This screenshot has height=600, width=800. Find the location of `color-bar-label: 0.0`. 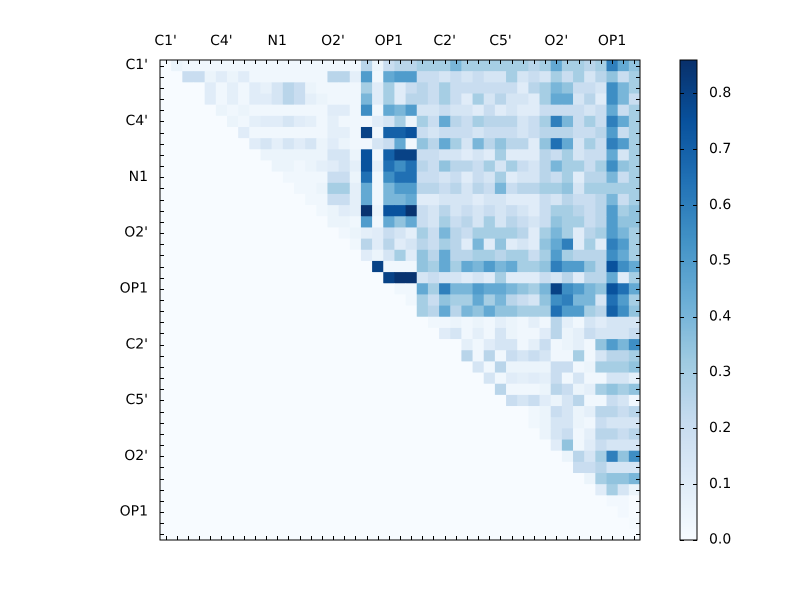

color-bar-label: 0.0 is located at coordinates (720, 540).